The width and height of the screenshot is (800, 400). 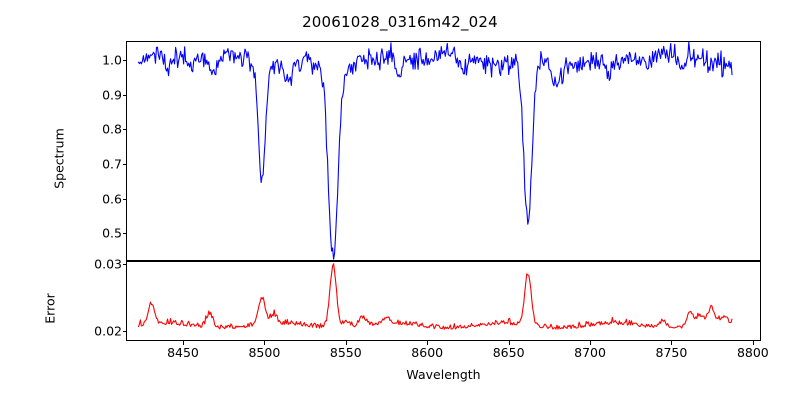 What do you see at coordinates (427, 352) in the screenshot?
I see `x-tick-label: 8600` at bounding box center [427, 352].